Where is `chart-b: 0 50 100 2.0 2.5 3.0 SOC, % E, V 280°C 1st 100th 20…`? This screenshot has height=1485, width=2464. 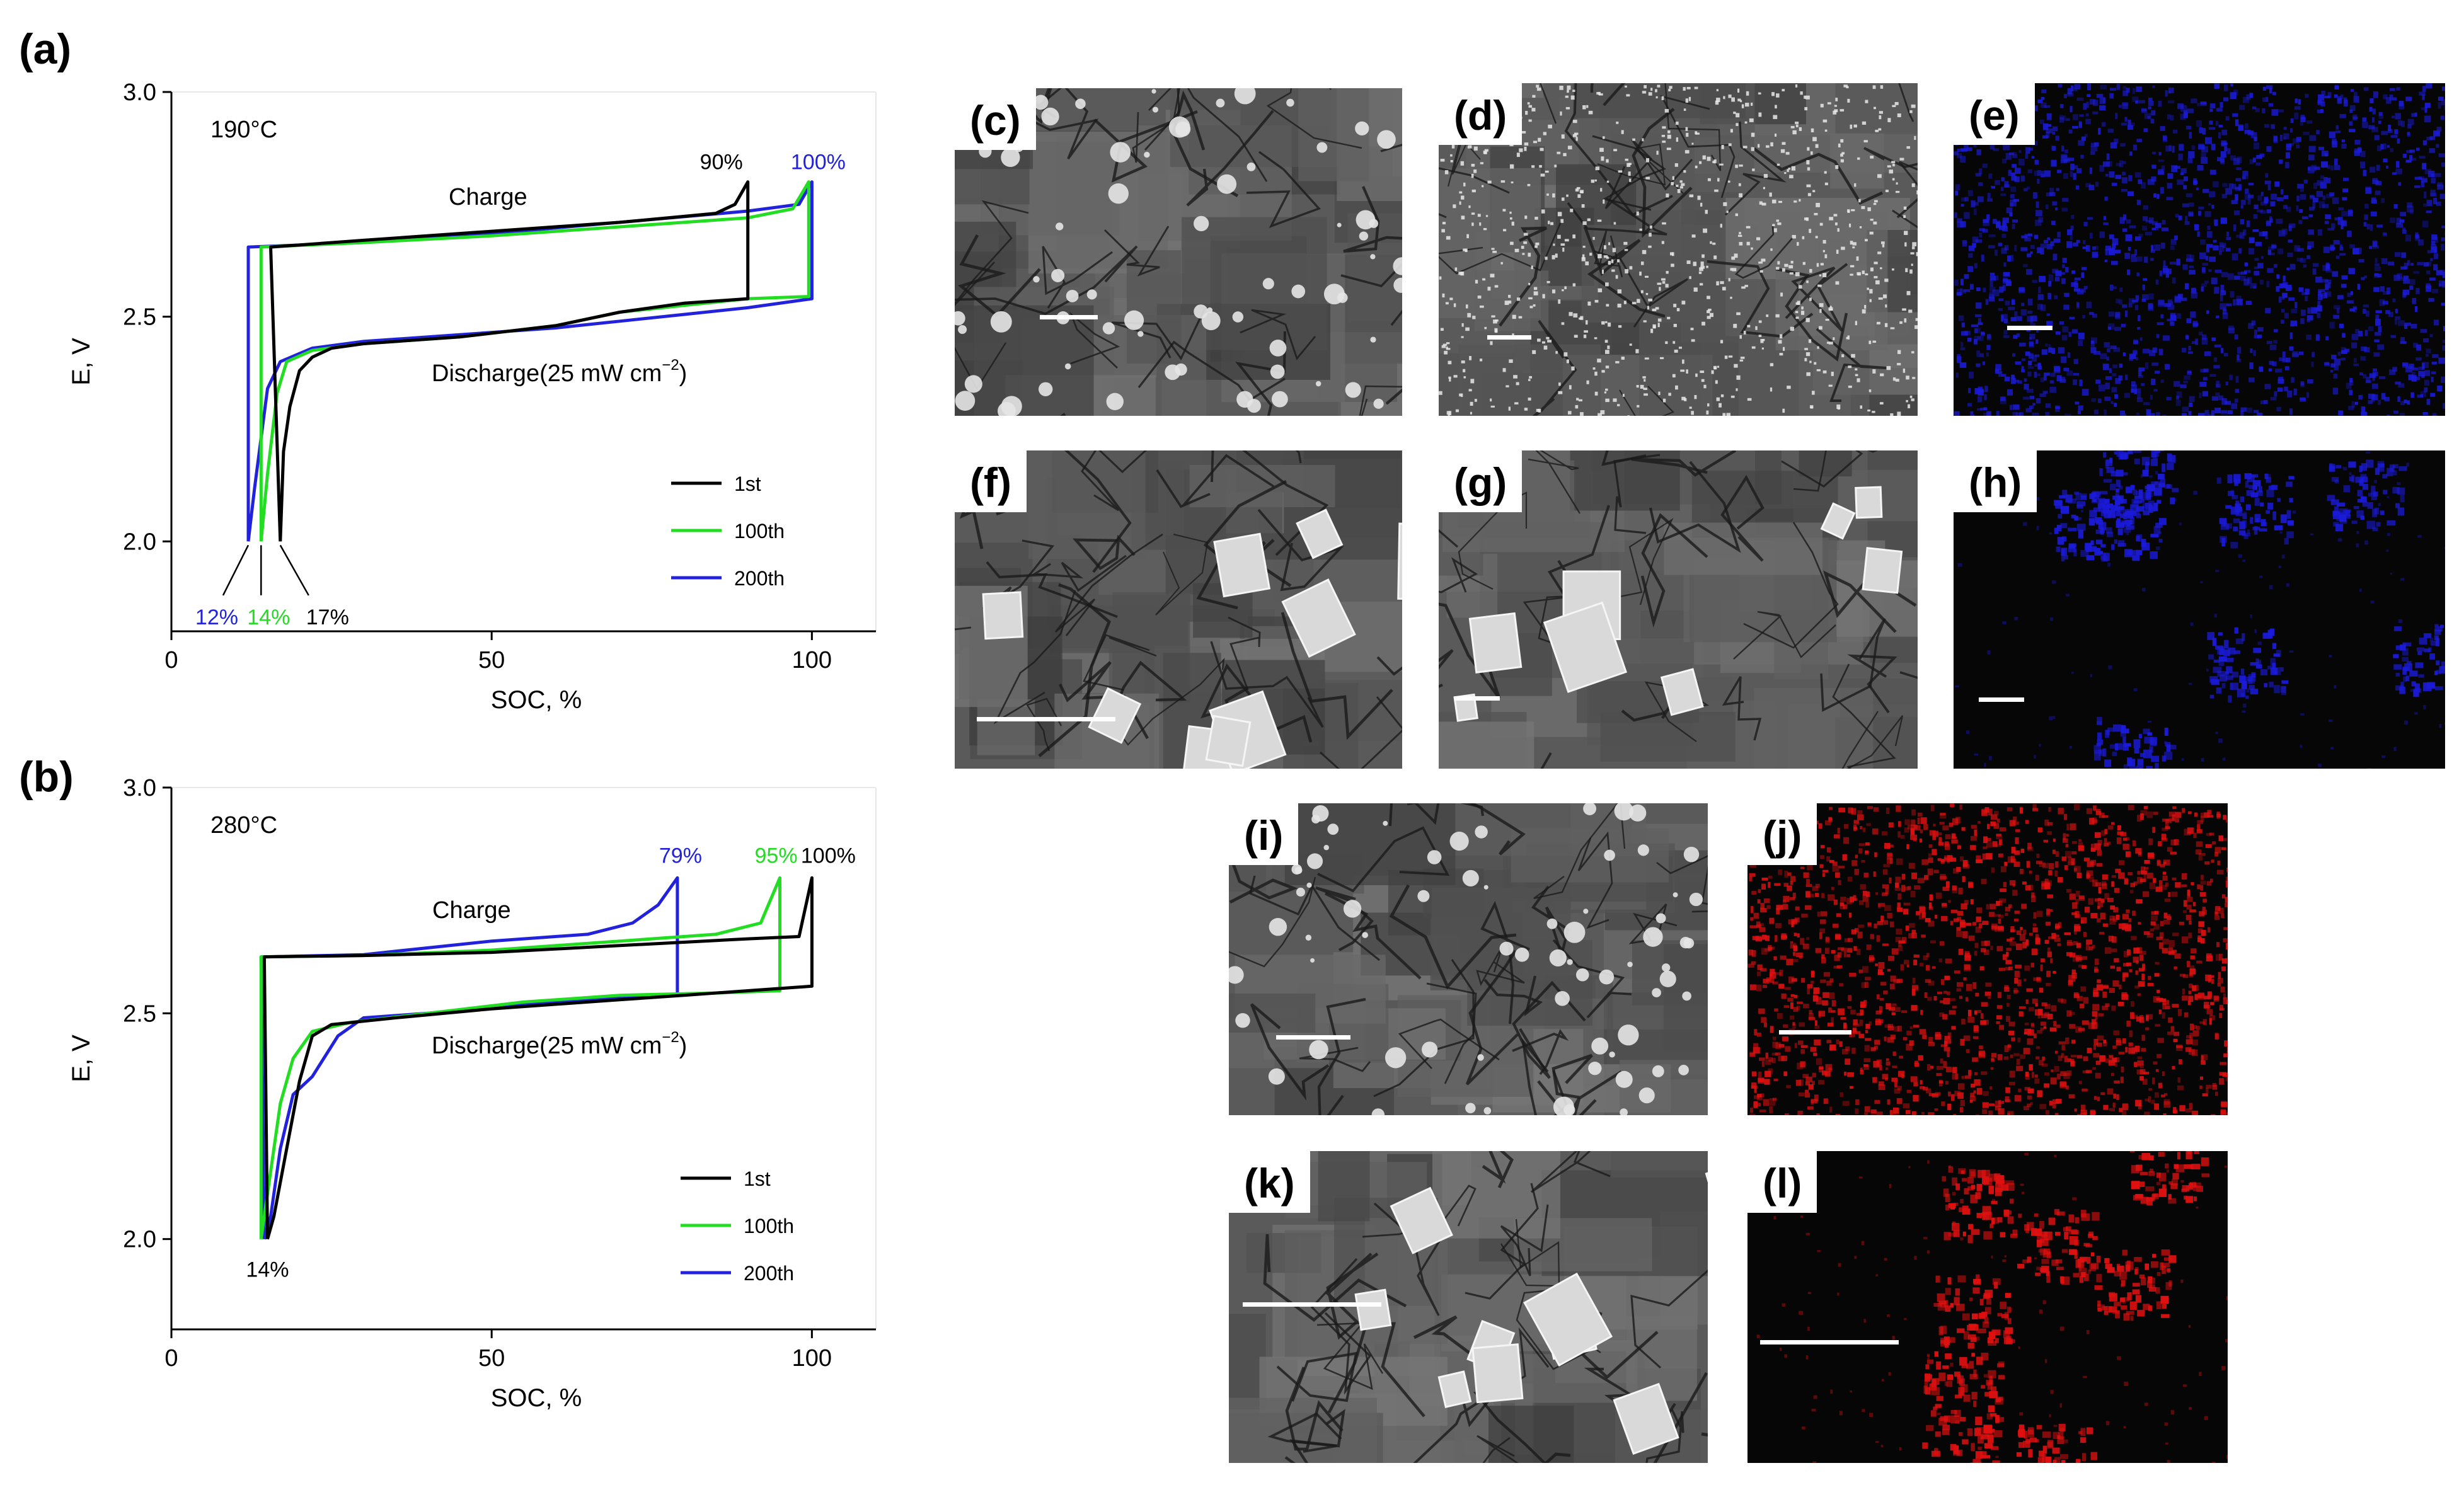 chart-b: 0 50 100 2.0 2.5 3.0 SOC, % E, V 280°C 1st 100th 20… is located at coordinates (472, 1093).